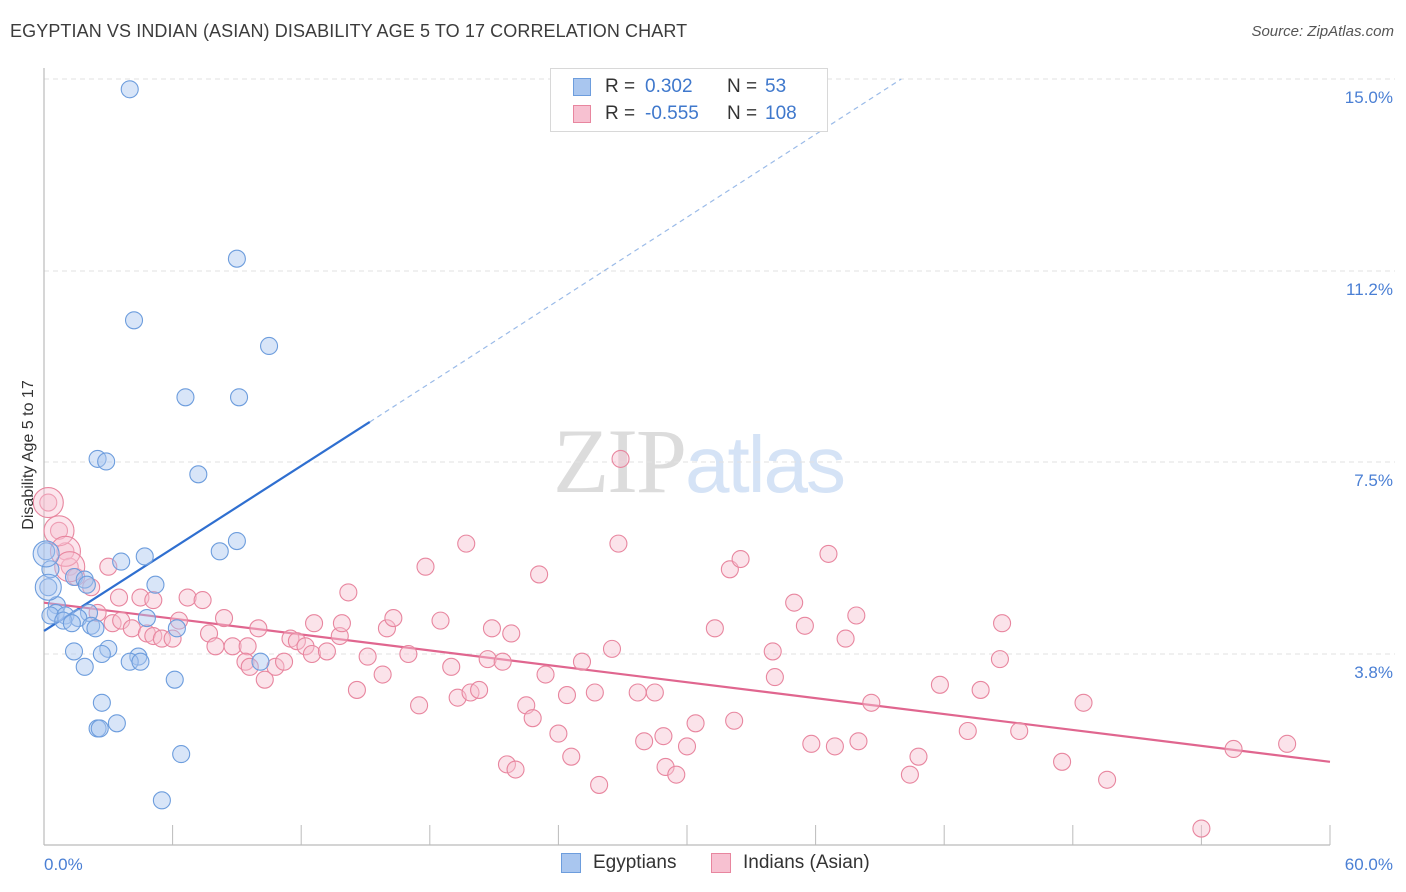 This screenshot has width=1406, height=892. What do you see at coordinates (635, 862) in the screenshot?
I see `bottom-legend-label-egyptians: Egyptians` at bounding box center [635, 862].